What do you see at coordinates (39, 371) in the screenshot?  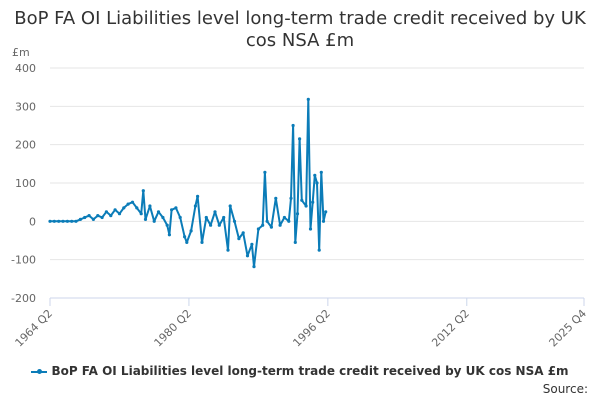 I see `legend-swatch-icon` at bounding box center [39, 371].